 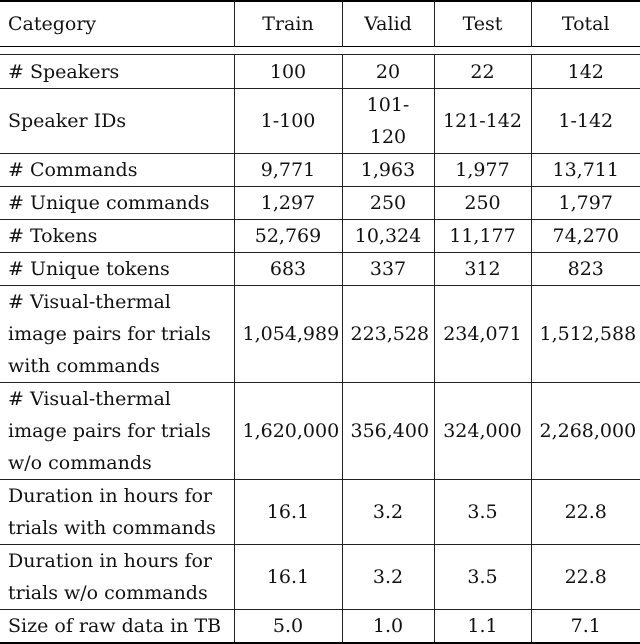 I want to click on table-row: # Commands 9,771 1,963 1,977 13,711, so click(x=320, y=170).